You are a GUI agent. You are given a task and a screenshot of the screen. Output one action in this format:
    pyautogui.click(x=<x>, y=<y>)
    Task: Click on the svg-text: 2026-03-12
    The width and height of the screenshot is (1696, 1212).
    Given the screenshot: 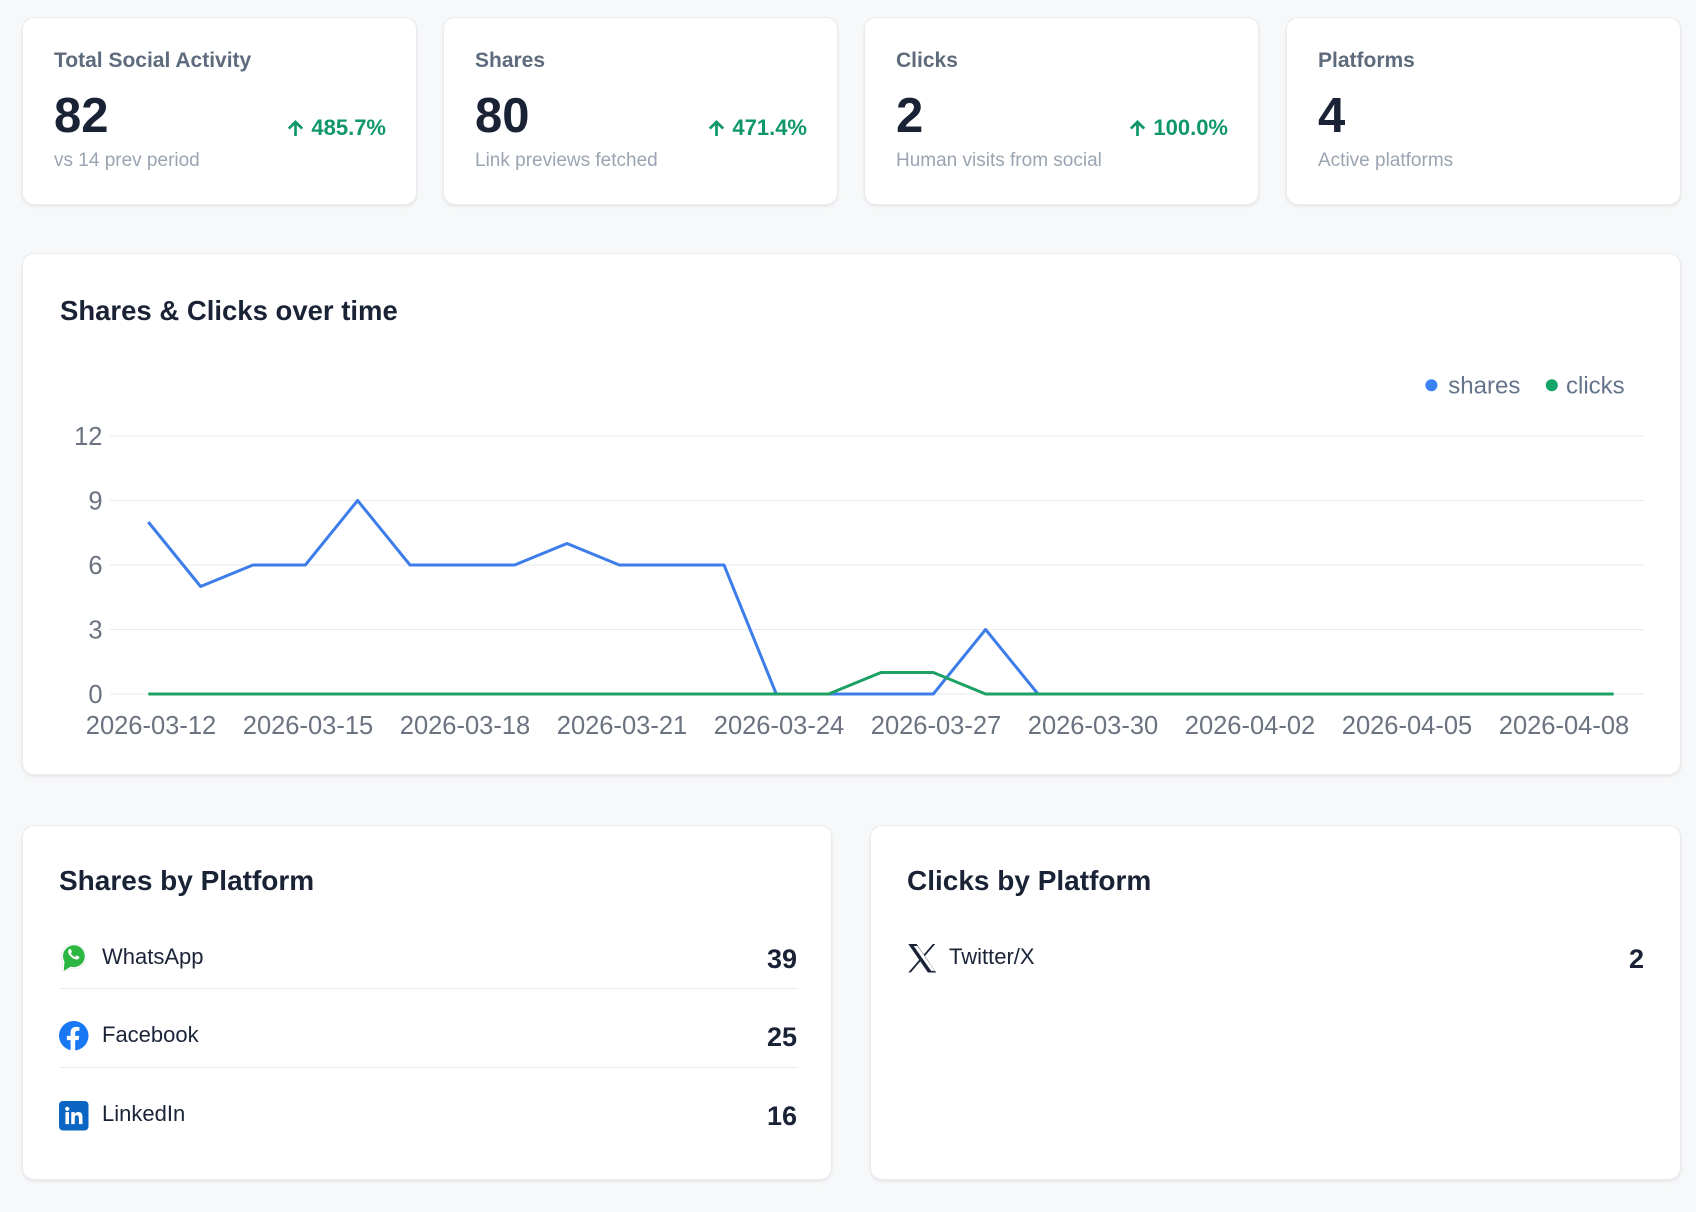 What is the action you would take?
    pyautogui.click(x=151, y=726)
    